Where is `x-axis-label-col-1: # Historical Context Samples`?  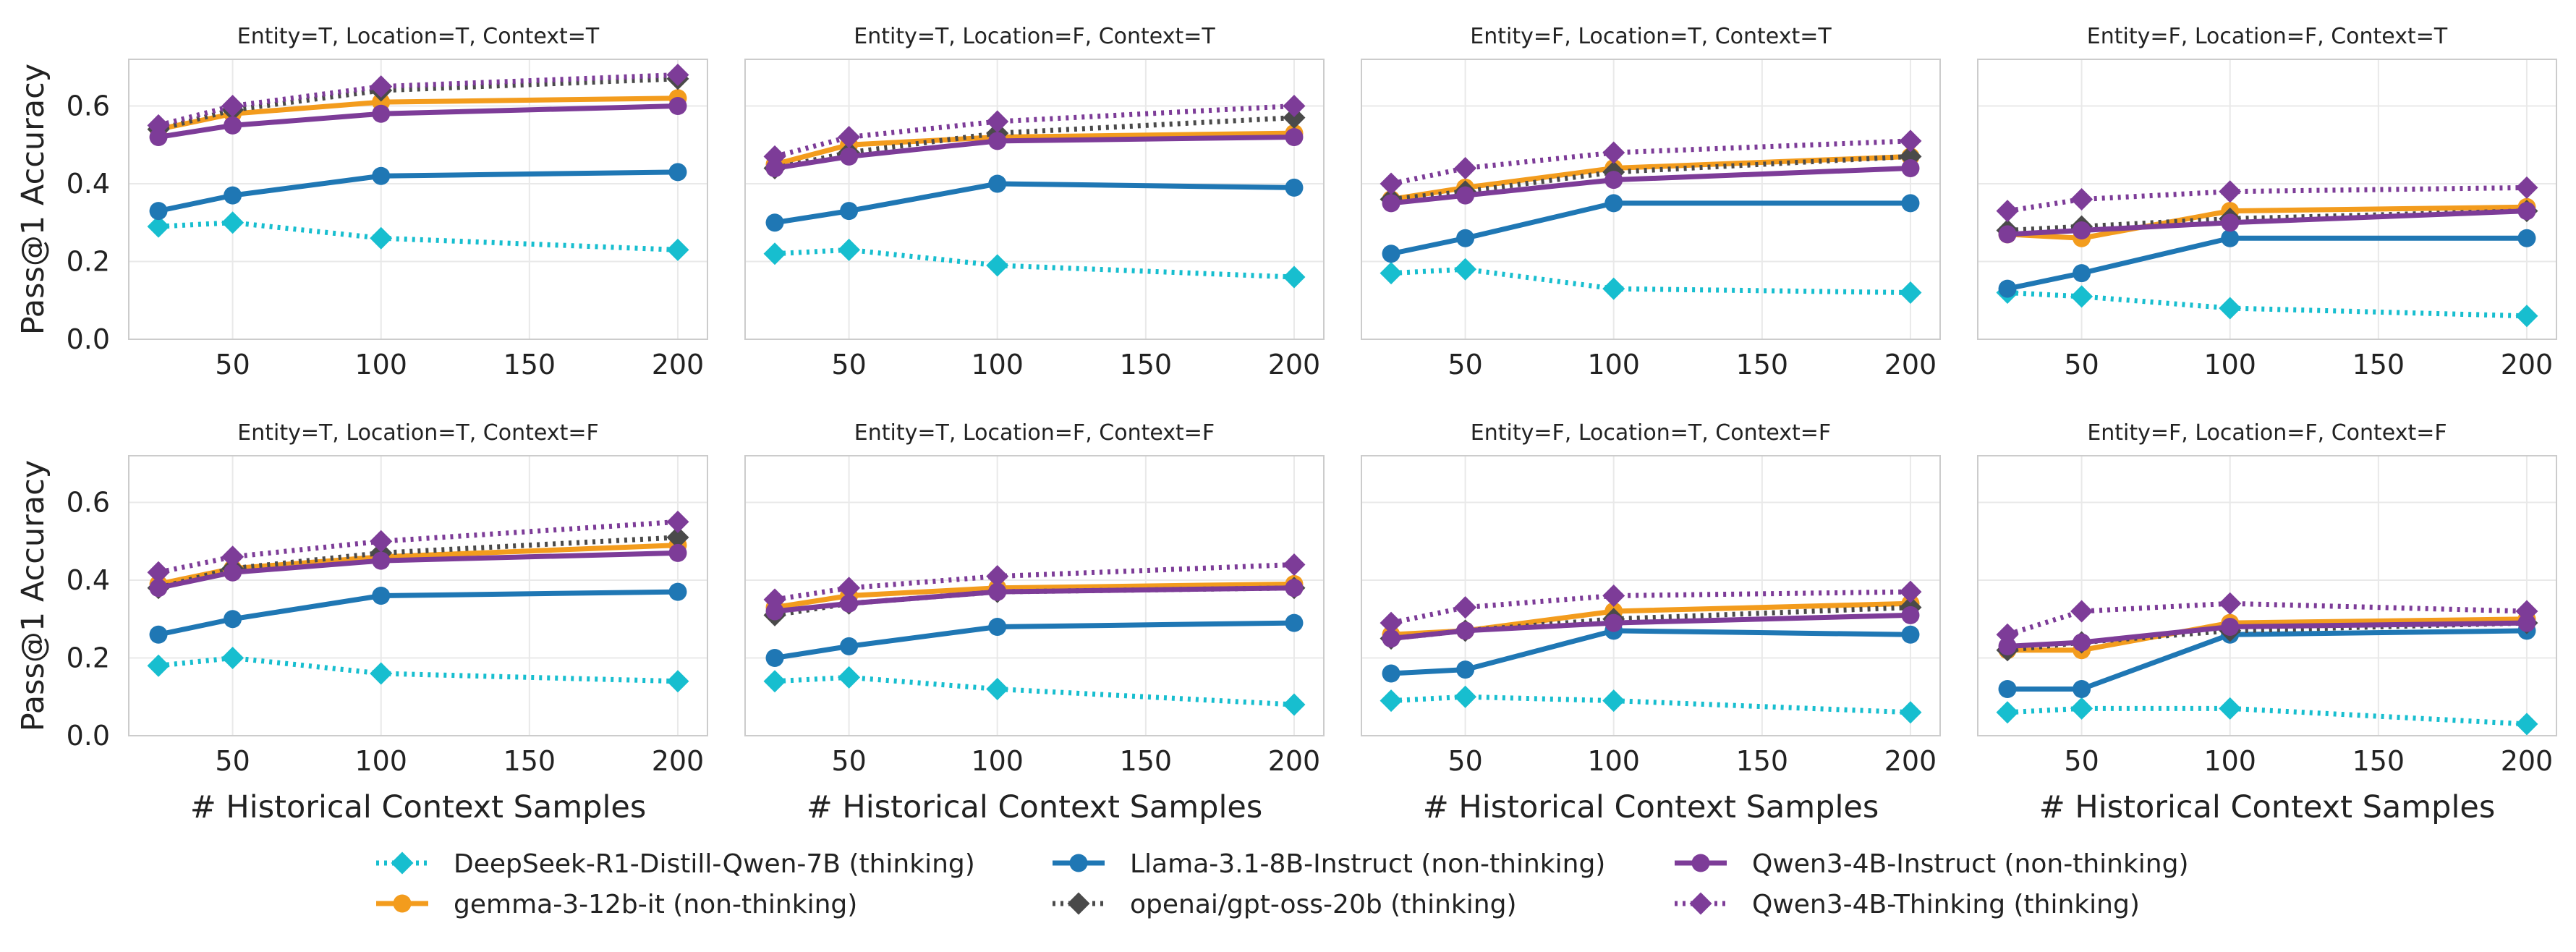
x-axis-label-col-1: # Historical Context Samples is located at coordinates (418, 807).